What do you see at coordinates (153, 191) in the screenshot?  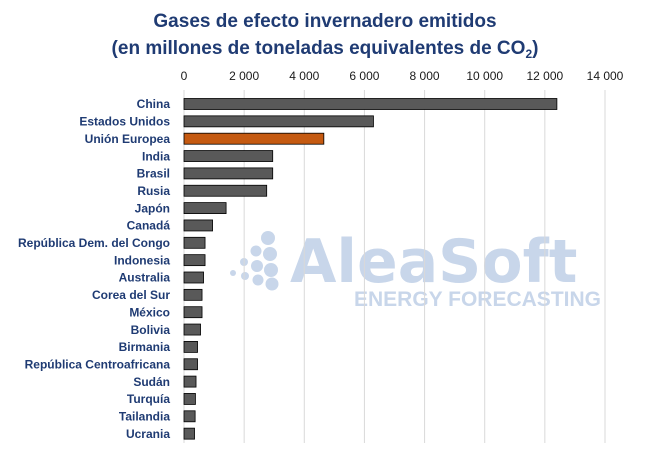 I see `category-label: Rusia` at bounding box center [153, 191].